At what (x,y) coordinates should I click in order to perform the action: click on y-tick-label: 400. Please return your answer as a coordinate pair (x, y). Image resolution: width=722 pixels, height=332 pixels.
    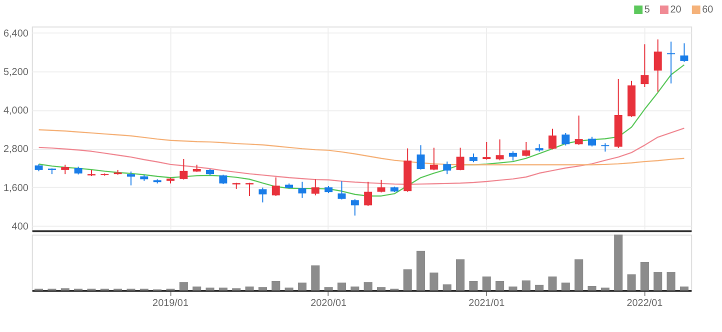
    Looking at the image, I should click on (20, 226).